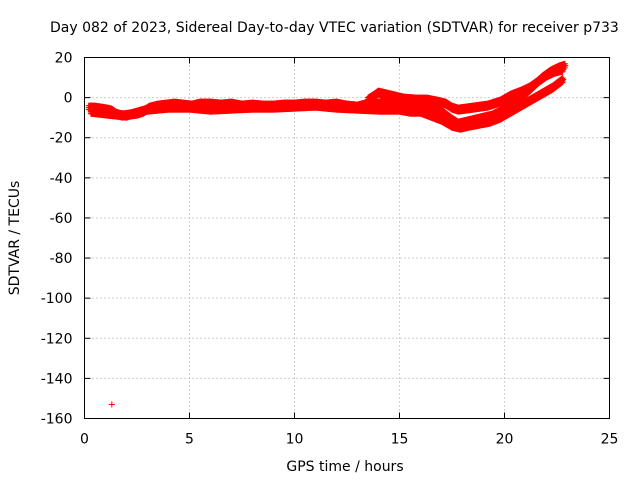 Image resolution: width=640 pixels, height=480 pixels. I want to click on y-tick-label: -140, so click(57, 379).